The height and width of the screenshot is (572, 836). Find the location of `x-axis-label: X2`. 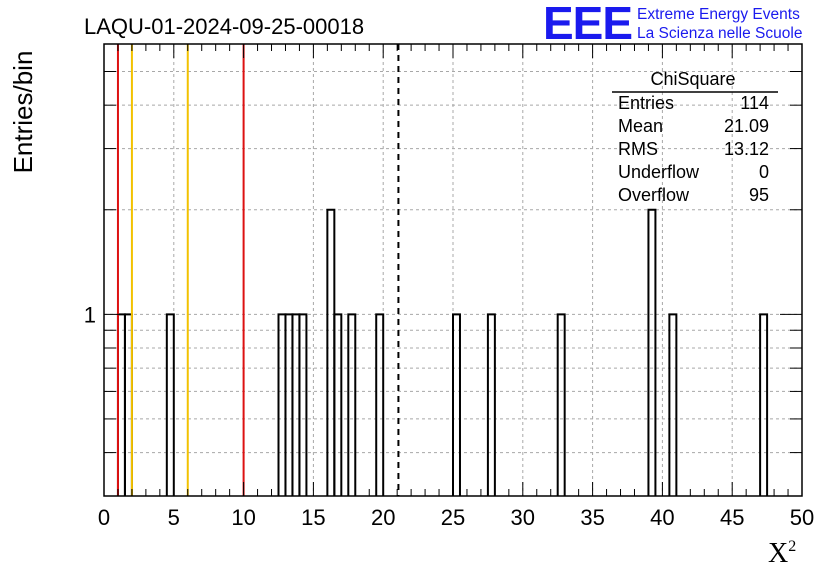

x-axis-label: X2 is located at coordinates (782, 553).